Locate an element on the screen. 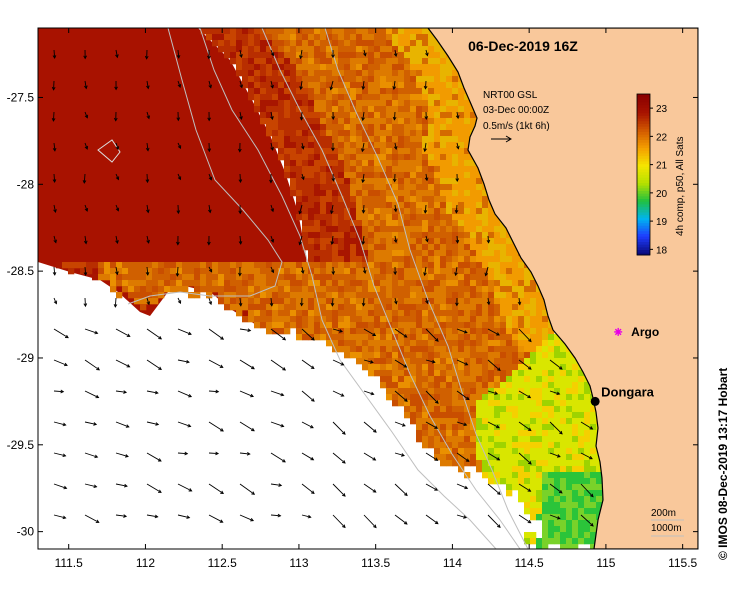 The width and height of the screenshot is (739, 592). isobath-seamount is located at coordinates (109, 151).